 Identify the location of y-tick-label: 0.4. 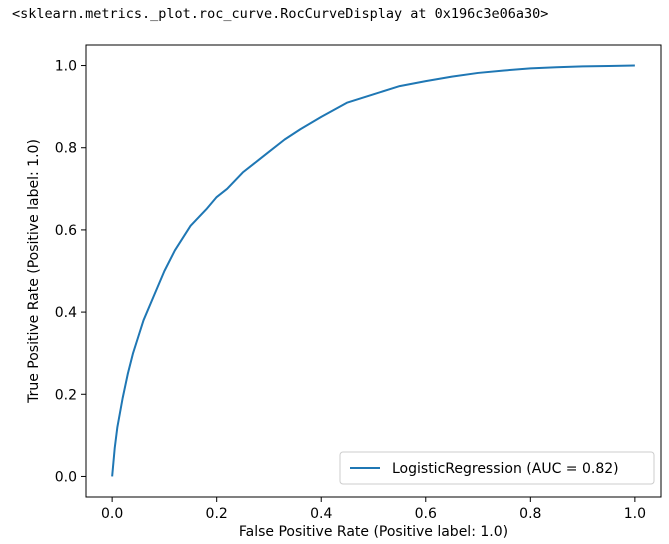
(66, 313).